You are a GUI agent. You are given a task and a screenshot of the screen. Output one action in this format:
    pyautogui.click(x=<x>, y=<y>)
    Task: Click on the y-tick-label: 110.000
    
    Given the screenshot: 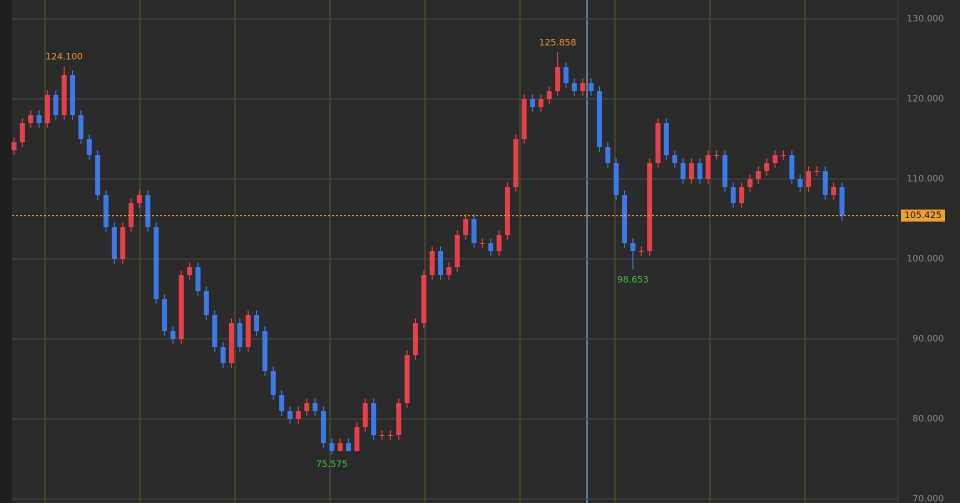 What is the action you would take?
    pyautogui.click(x=925, y=180)
    